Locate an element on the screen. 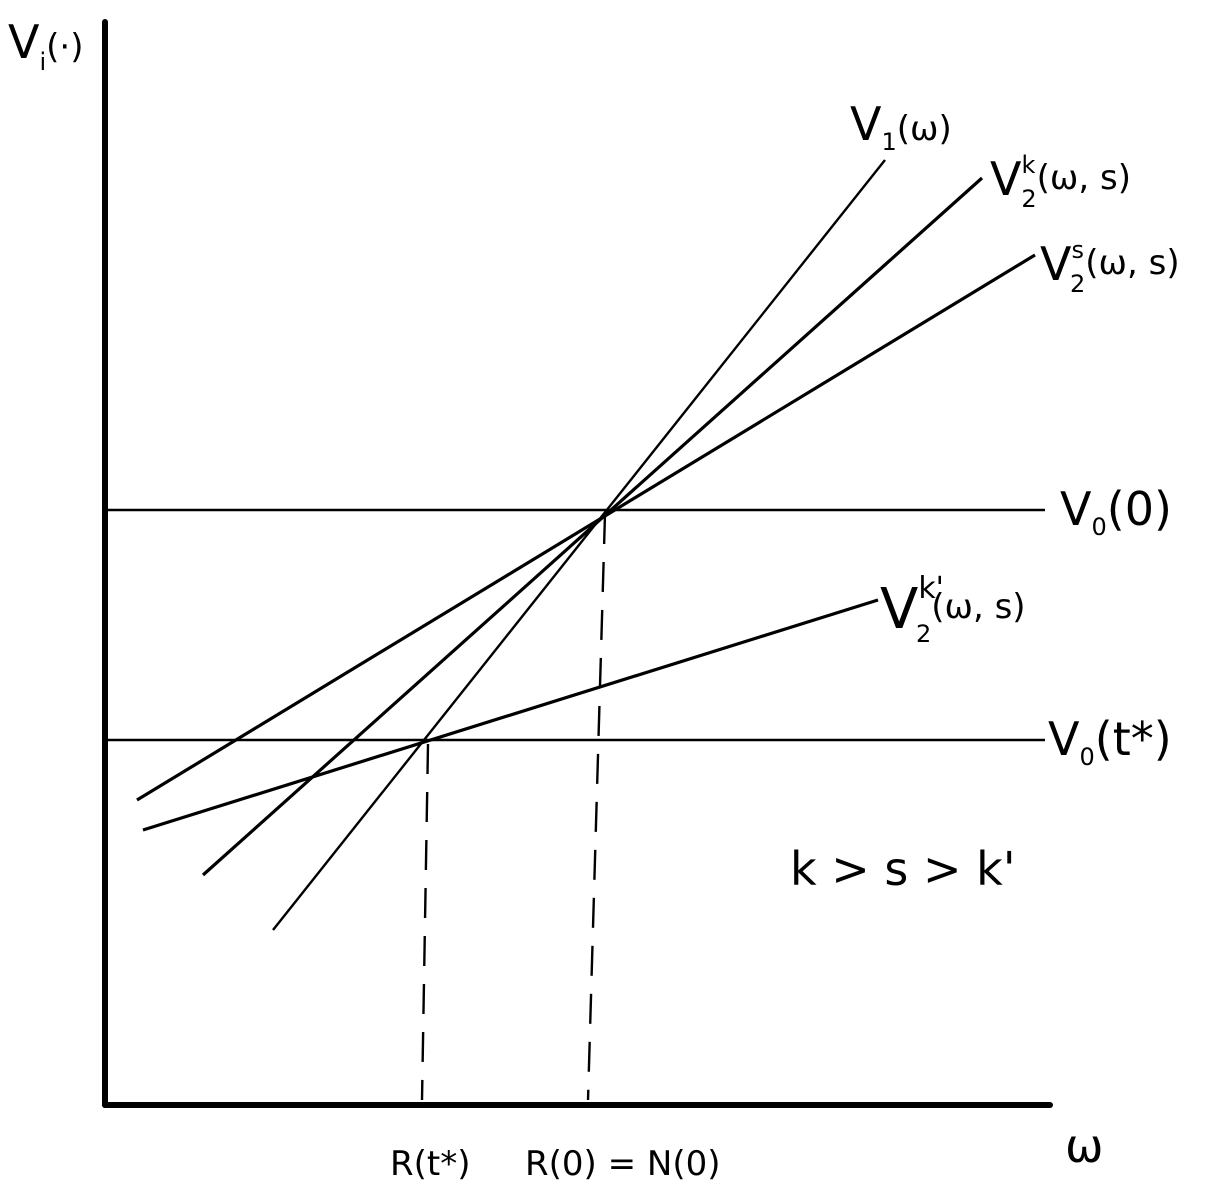  v0-zero-label: V0(0) is located at coordinates (1116, 511).